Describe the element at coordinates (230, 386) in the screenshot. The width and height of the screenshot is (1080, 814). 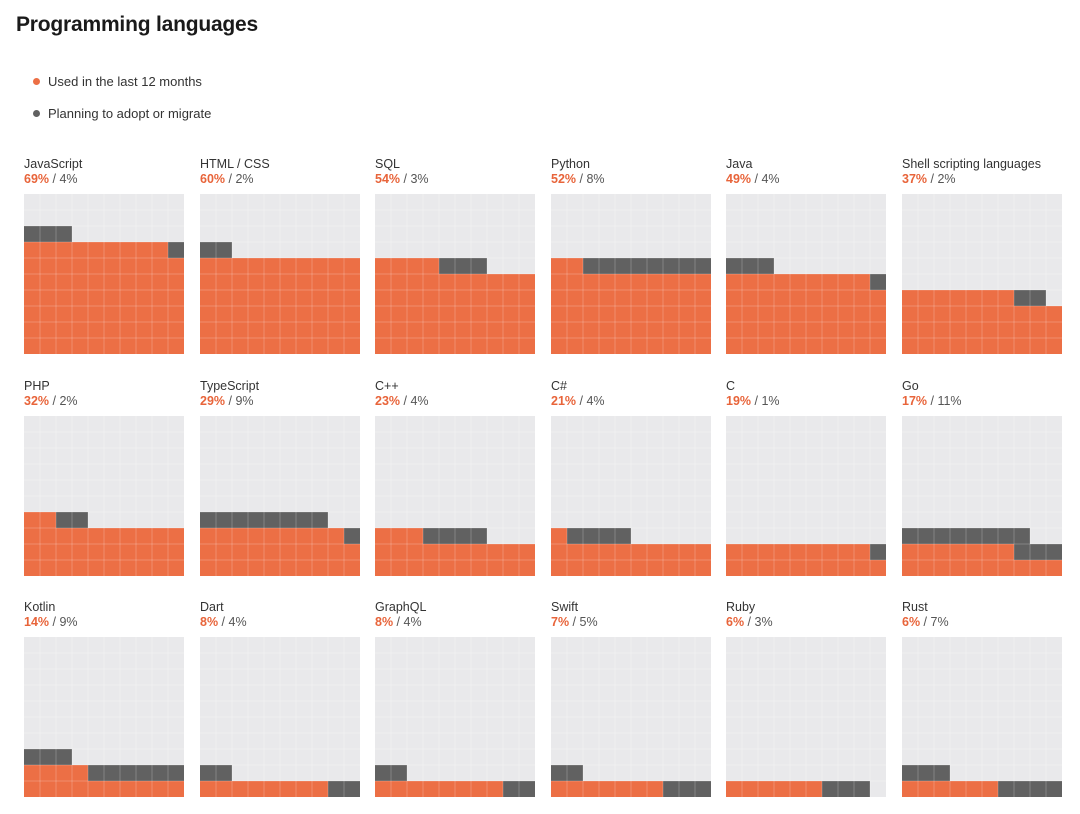
I see `chart-title: TypeScript` at that location.